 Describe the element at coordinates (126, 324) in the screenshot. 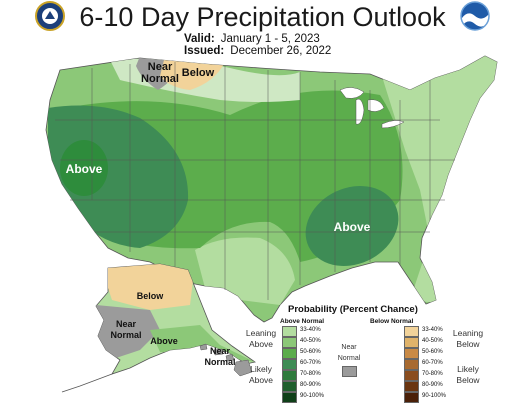

I see `label-near-alaska-1: Near` at that location.